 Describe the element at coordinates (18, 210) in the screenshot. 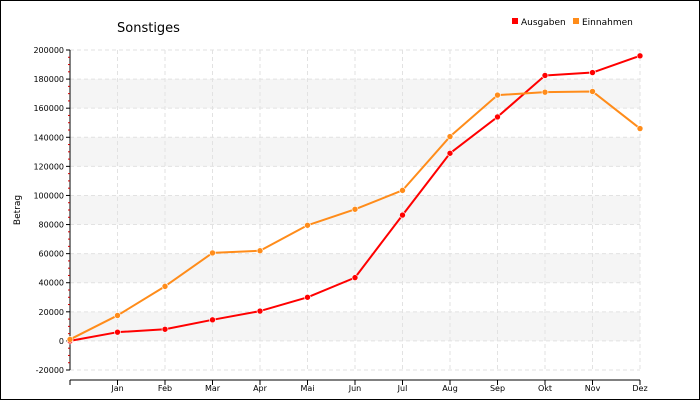

I see `y-axis-label: Betrag` at that location.